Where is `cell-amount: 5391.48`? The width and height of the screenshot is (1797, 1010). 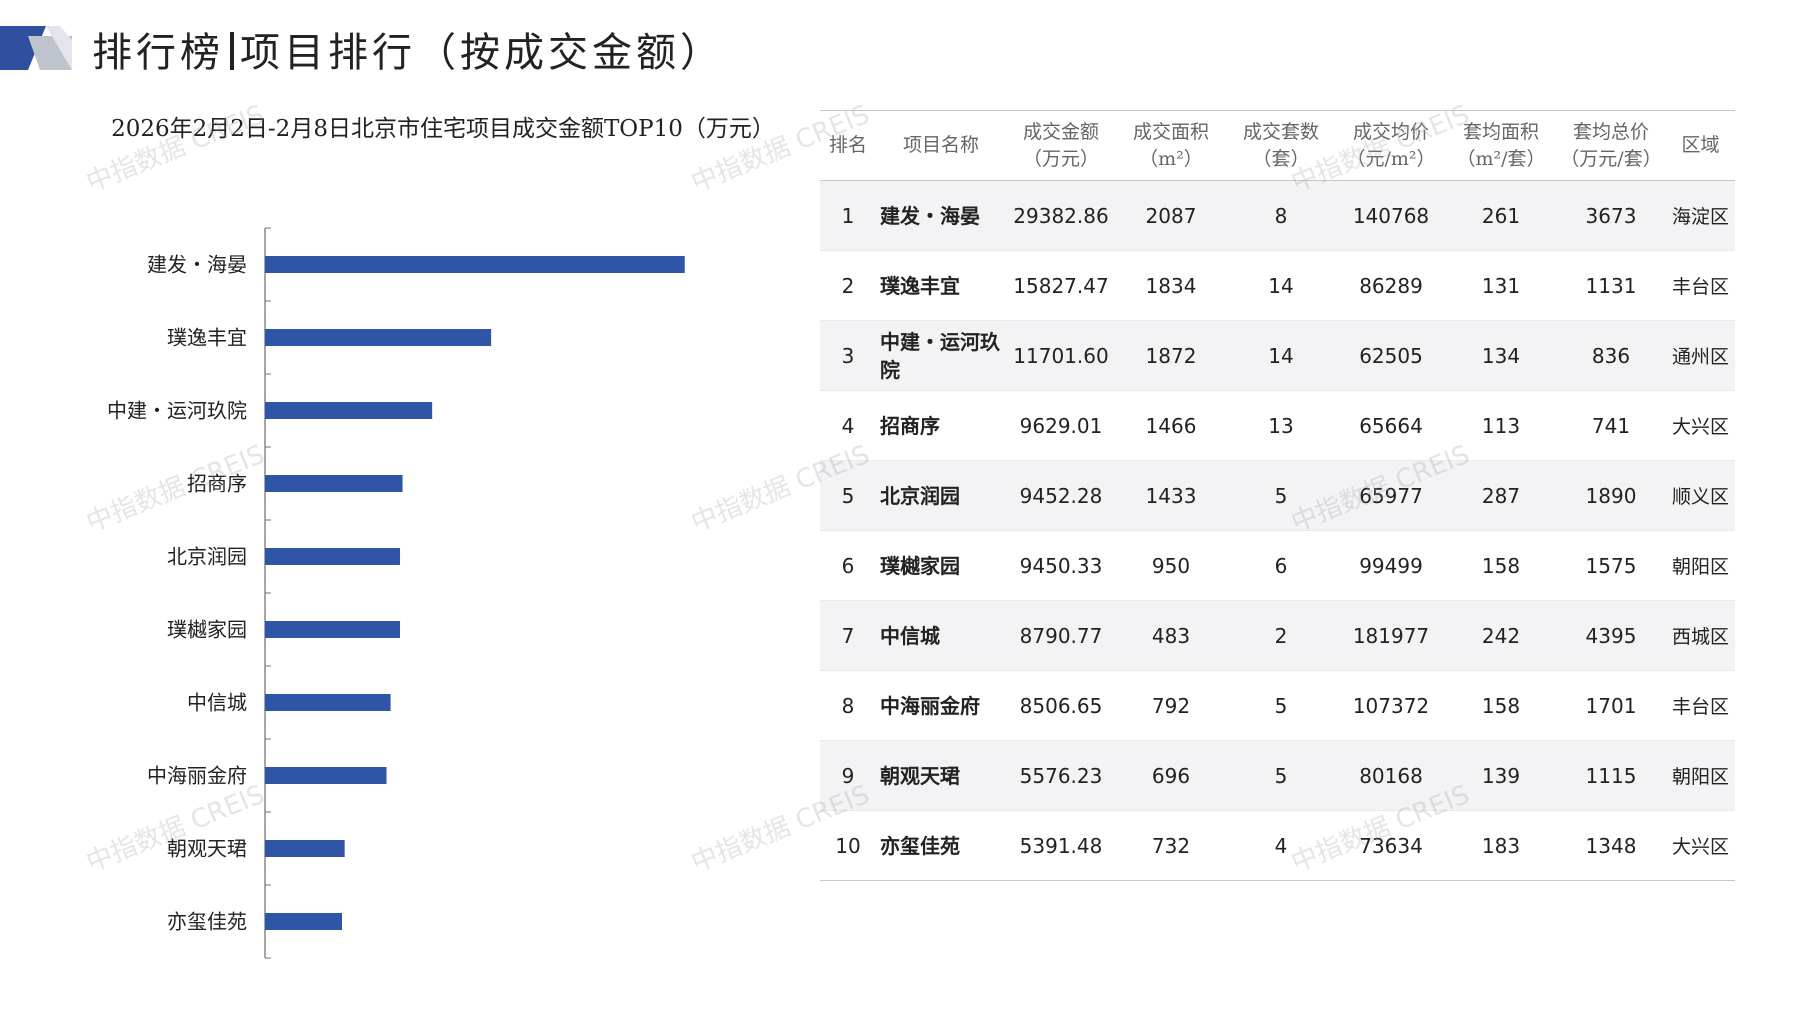
cell-amount: 5391.48 is located at coordinates (1061, 845).